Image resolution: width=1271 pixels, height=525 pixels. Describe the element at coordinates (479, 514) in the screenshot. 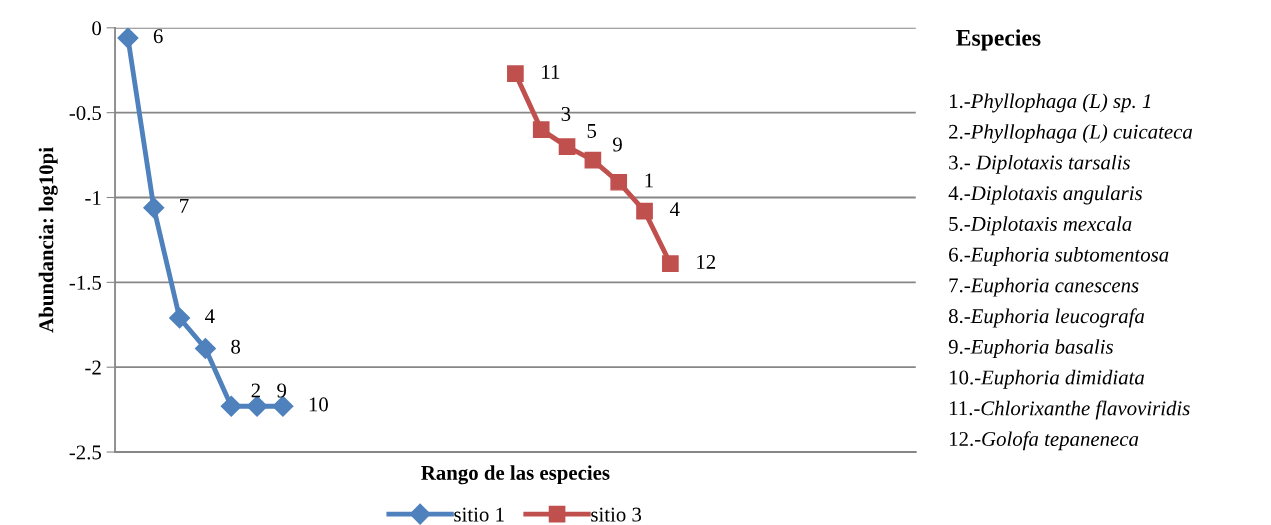

I see `legend-label: sitio 1` at that location.